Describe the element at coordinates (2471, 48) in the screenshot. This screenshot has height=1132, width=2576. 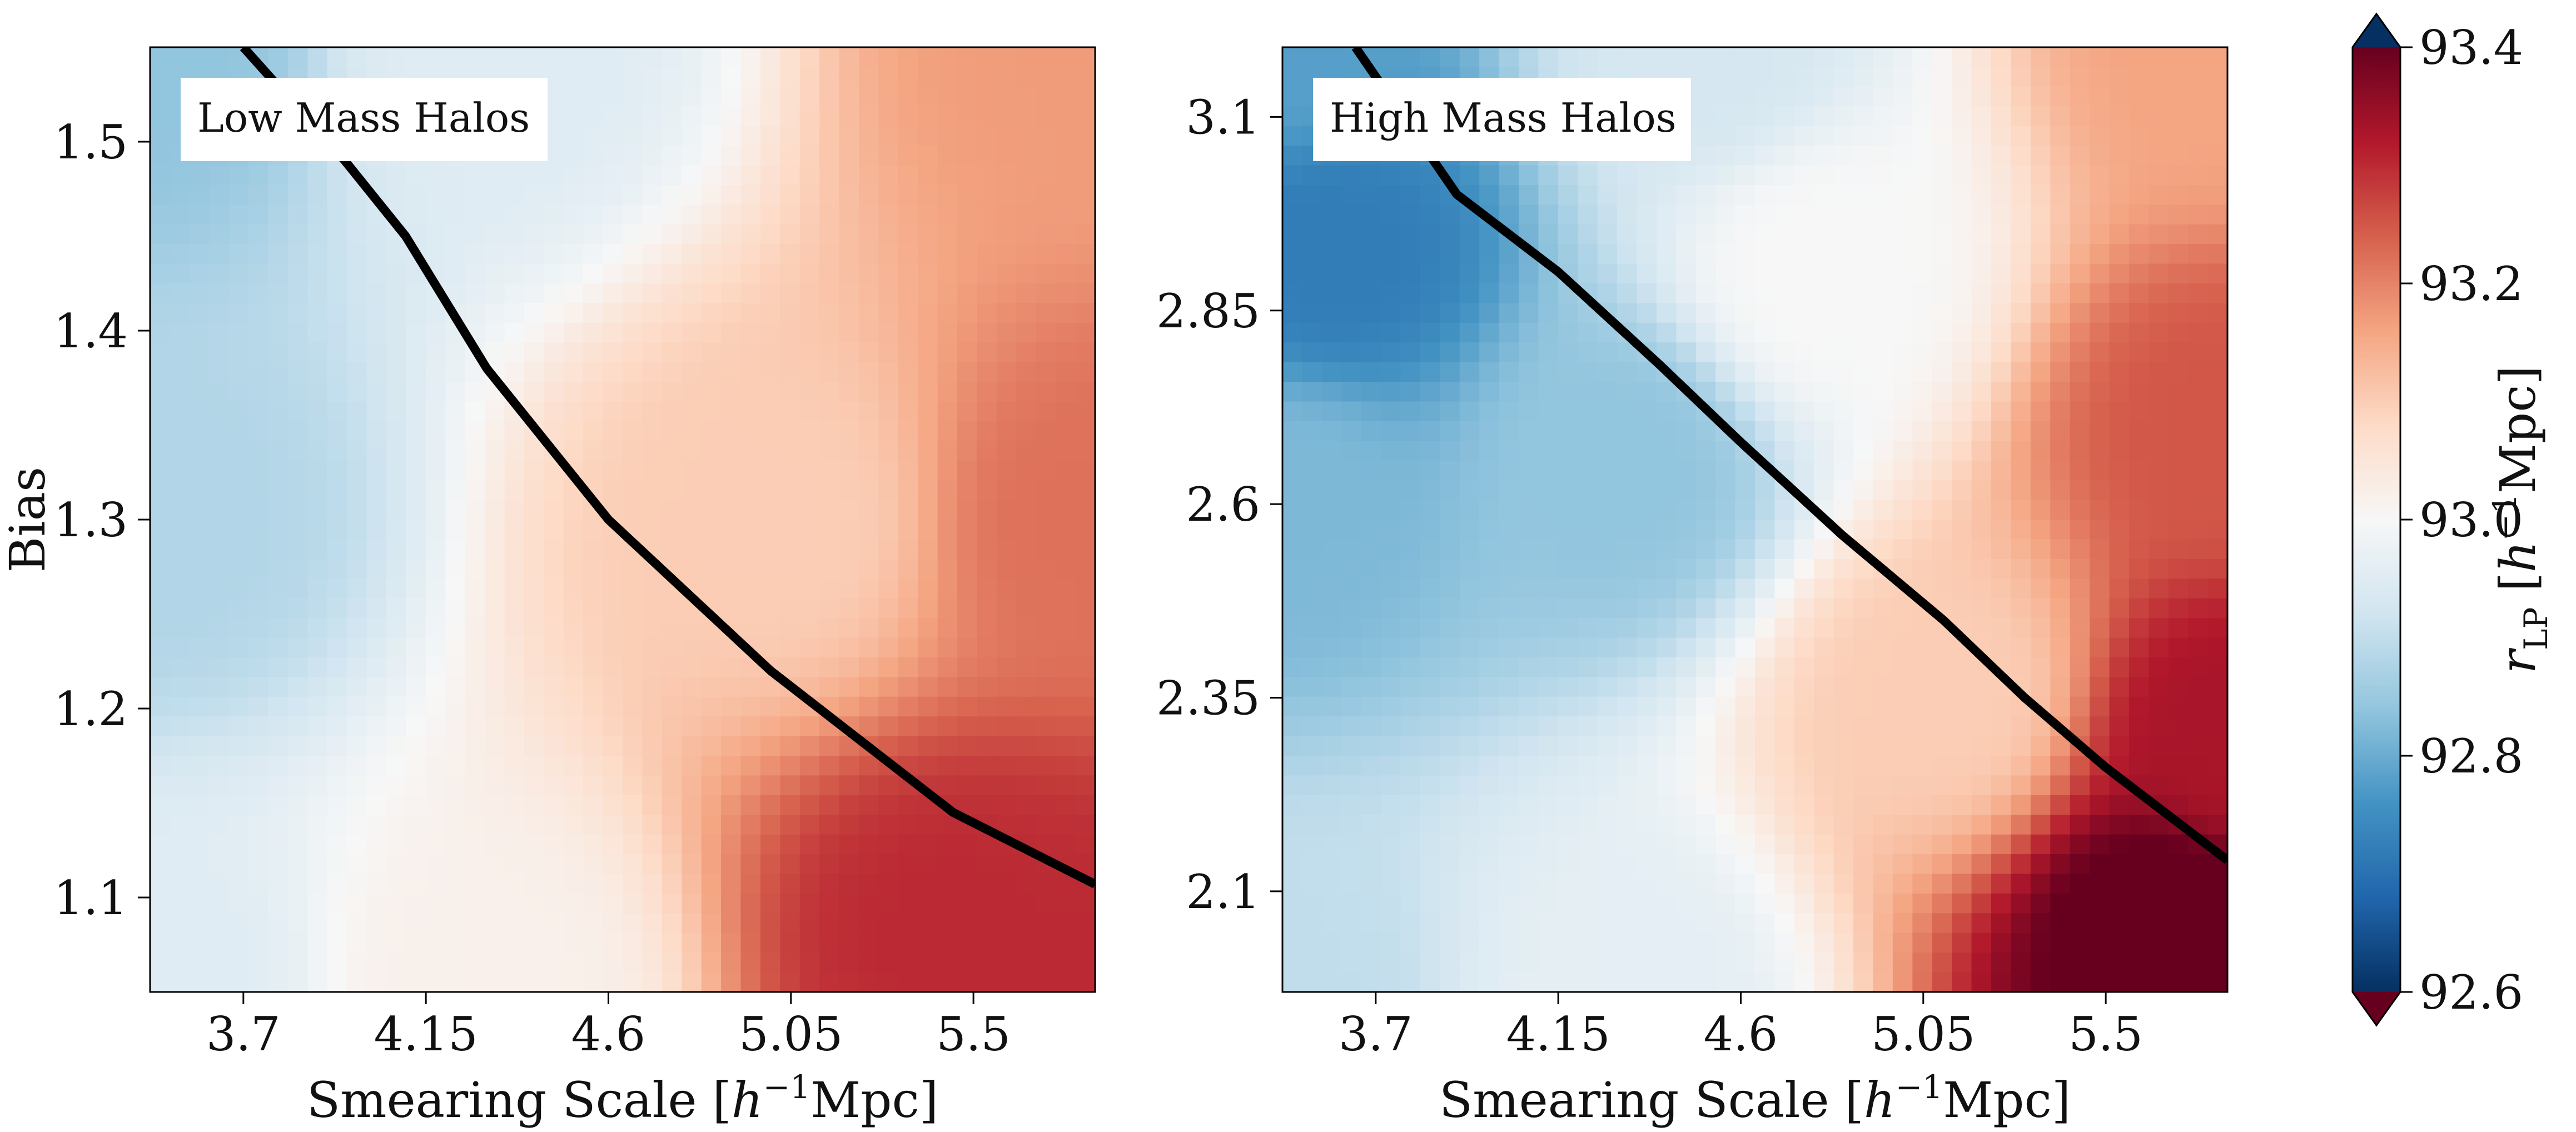
I see `colorbar-tick-label: 93.4` at that location.